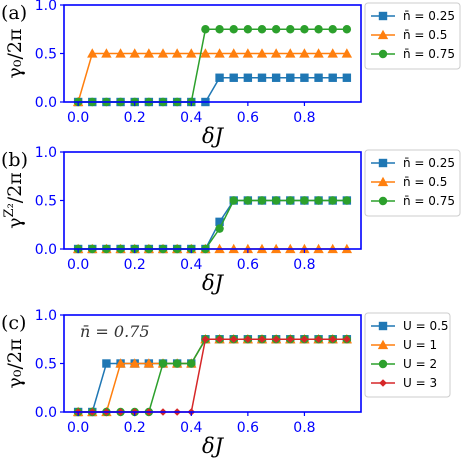  I want to click on legend-label: U = 0.5, so click(426, 326).